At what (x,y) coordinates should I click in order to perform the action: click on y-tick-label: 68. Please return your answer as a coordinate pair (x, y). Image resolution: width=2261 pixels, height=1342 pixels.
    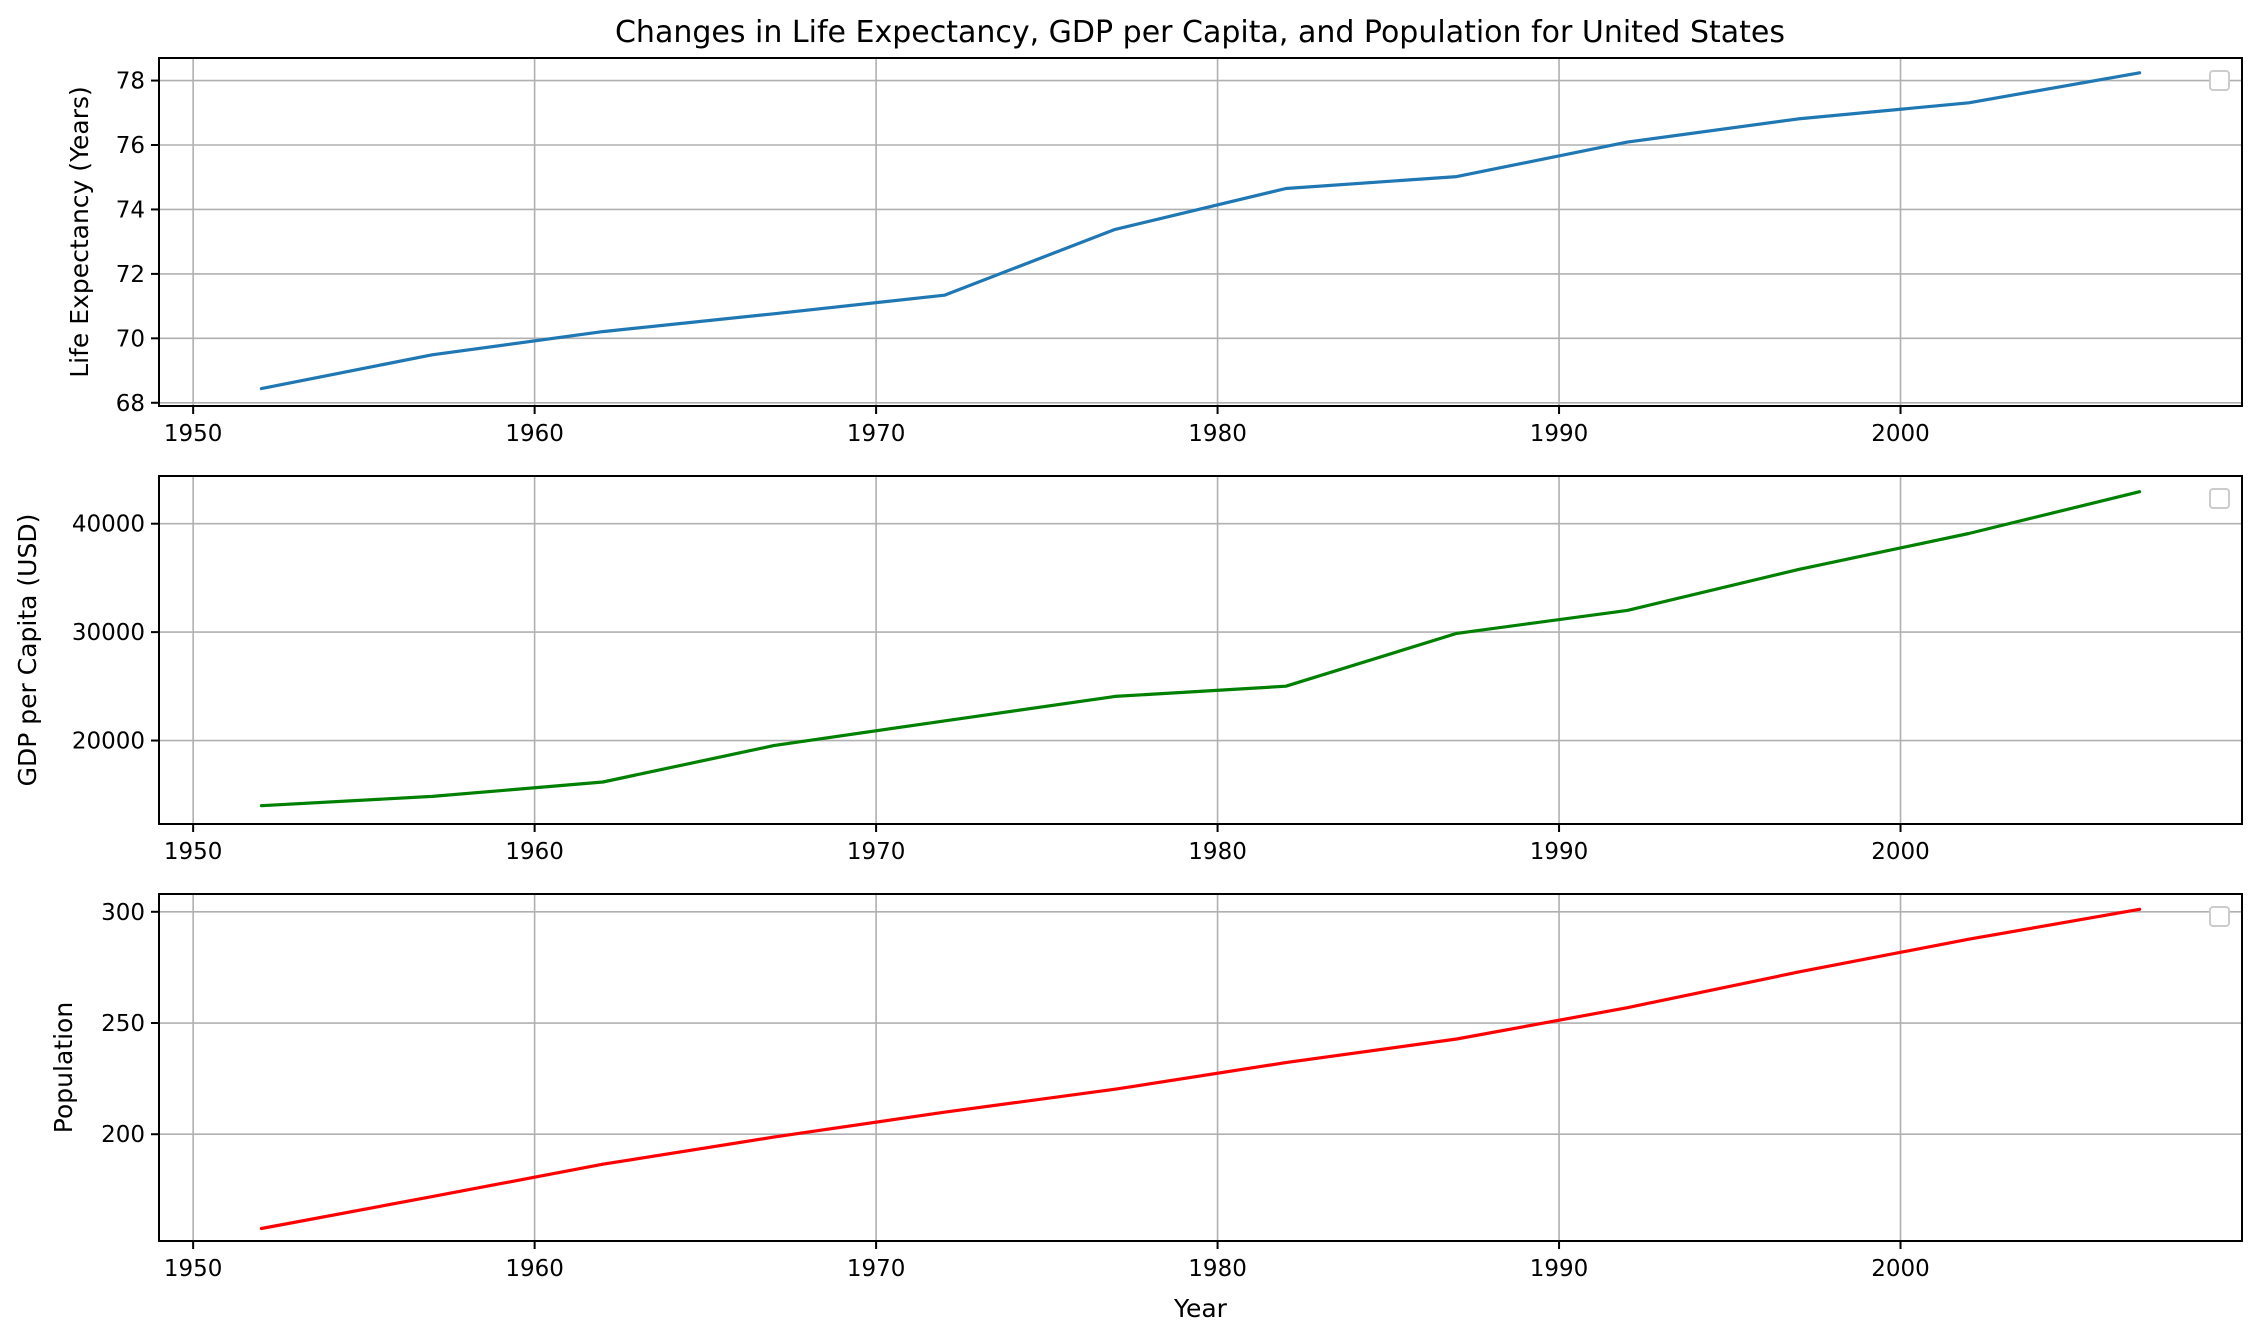
    Looking at the image, I should click on (130, 404).